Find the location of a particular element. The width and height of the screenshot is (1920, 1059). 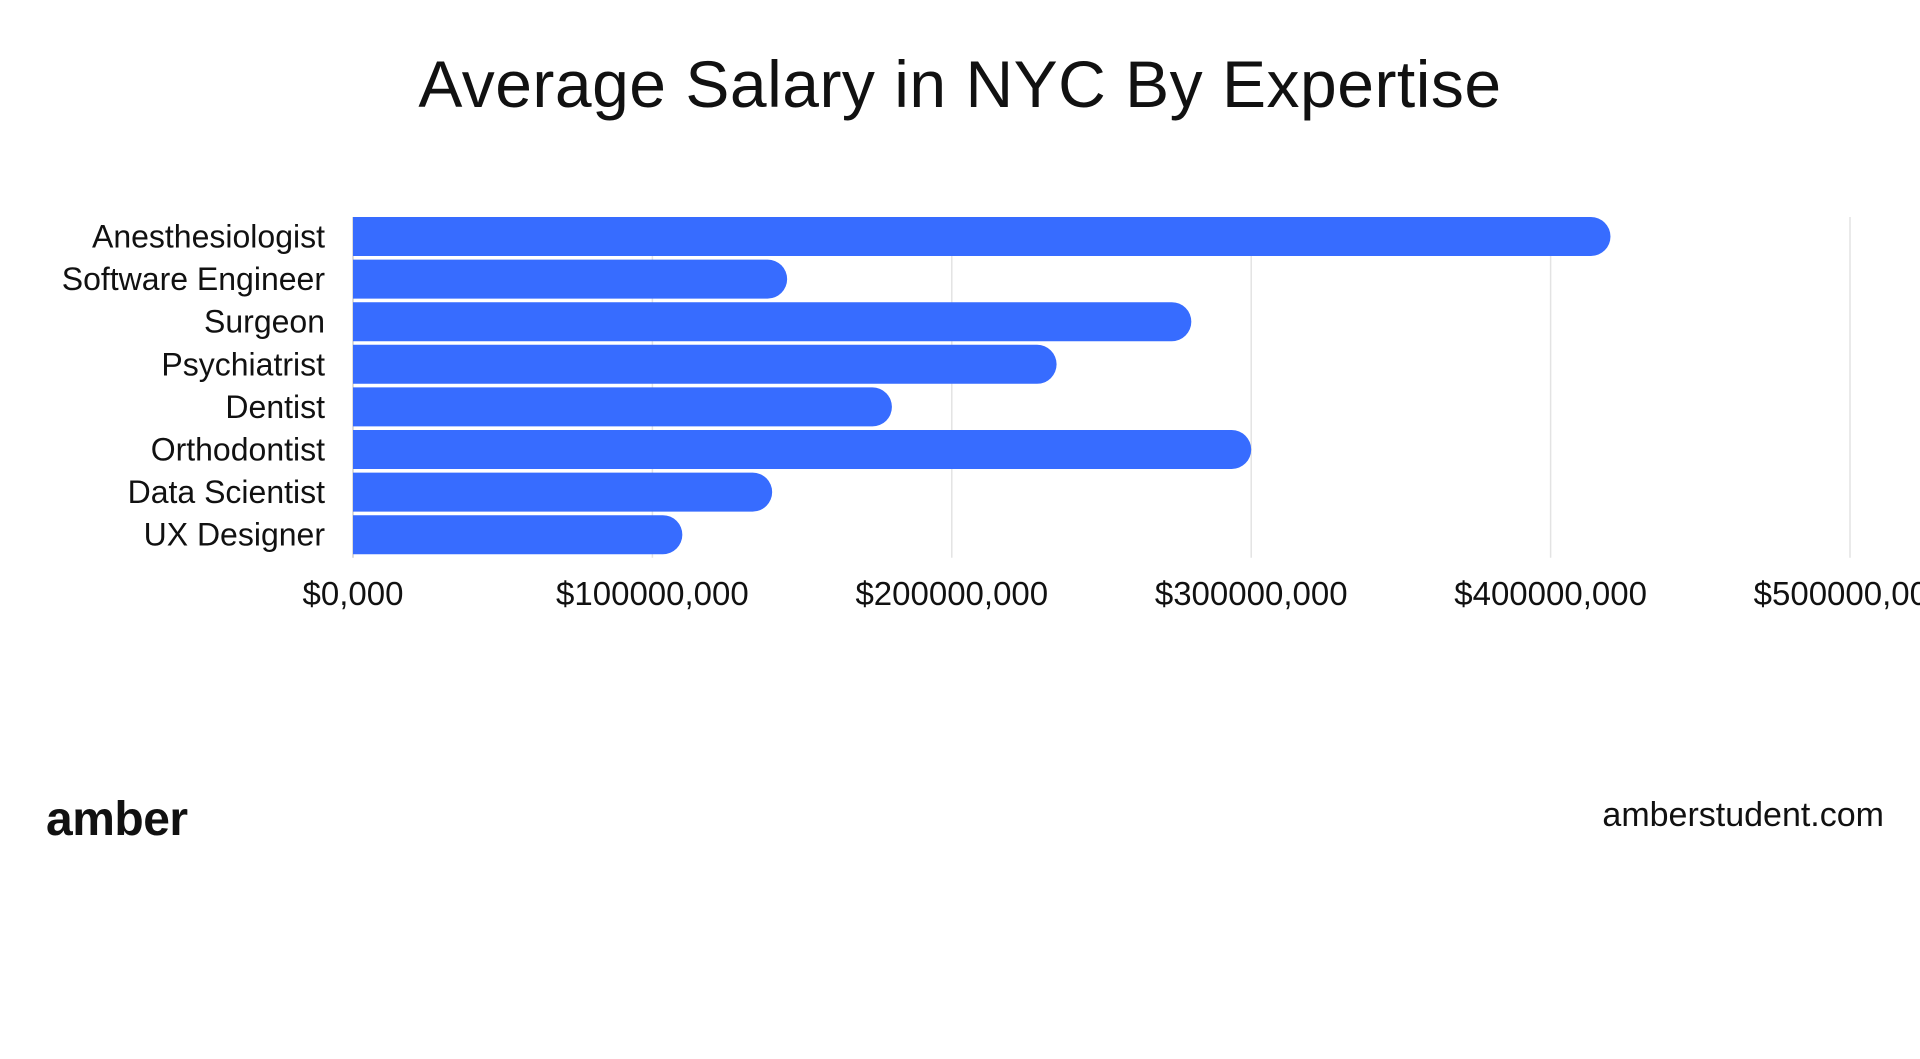

brand-logo: amber is located at coordinates (117, 819).